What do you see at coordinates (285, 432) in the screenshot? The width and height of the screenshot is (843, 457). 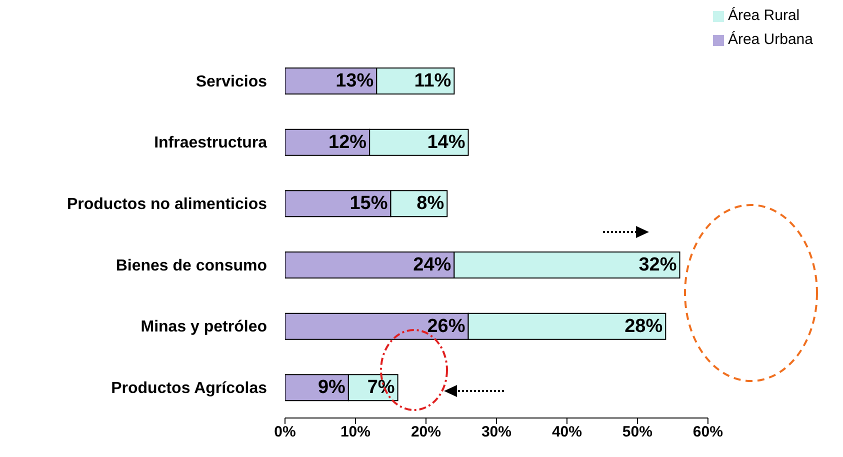 I see `x-tick-label: 0%` at bounding box center [285, 432].